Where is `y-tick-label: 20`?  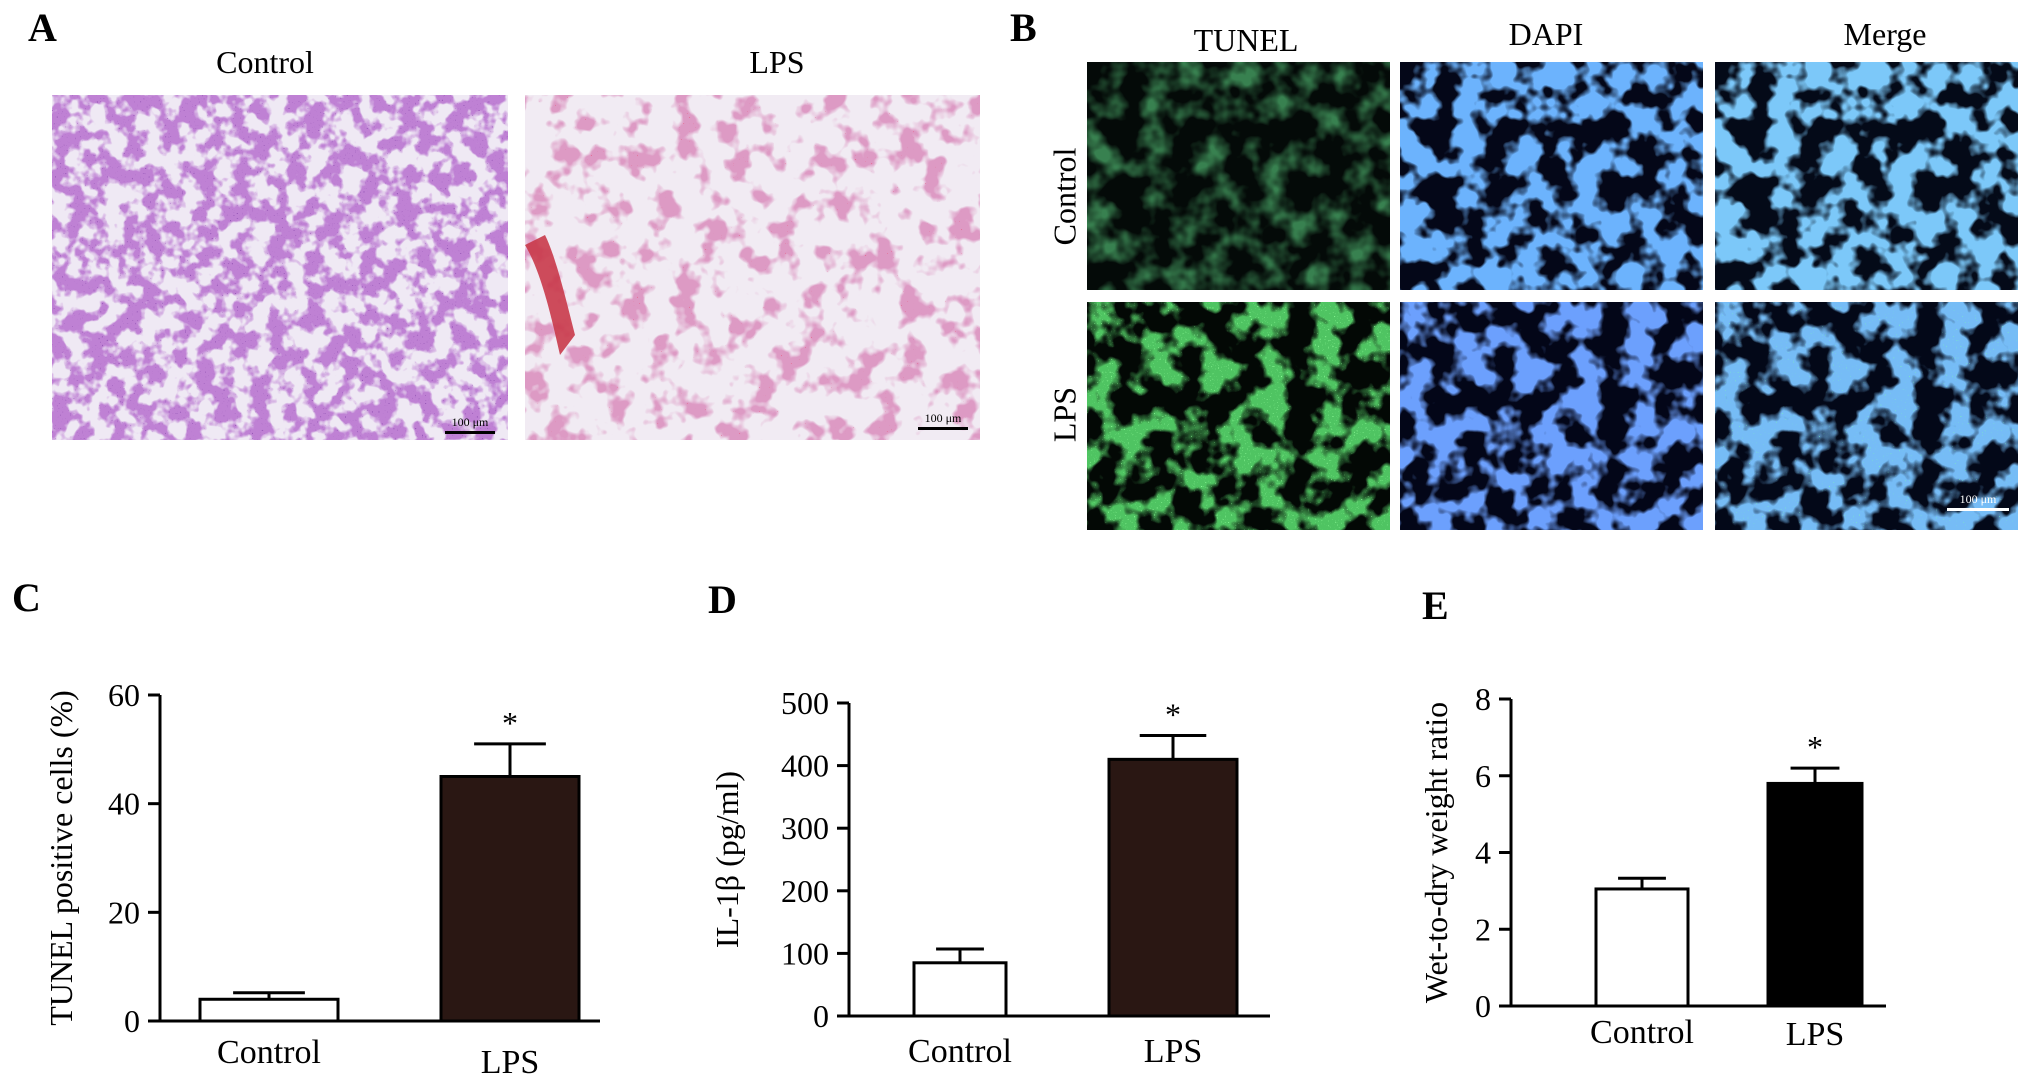 y-tick-label: 20 is located at coordinates (124, 912).